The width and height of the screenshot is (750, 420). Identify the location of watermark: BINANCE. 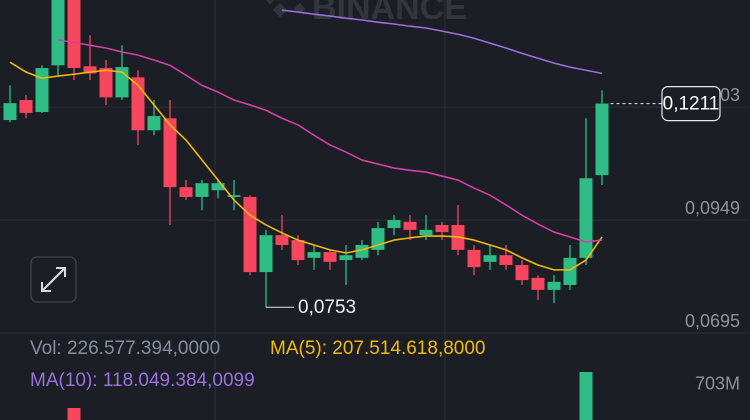
(365, 13).